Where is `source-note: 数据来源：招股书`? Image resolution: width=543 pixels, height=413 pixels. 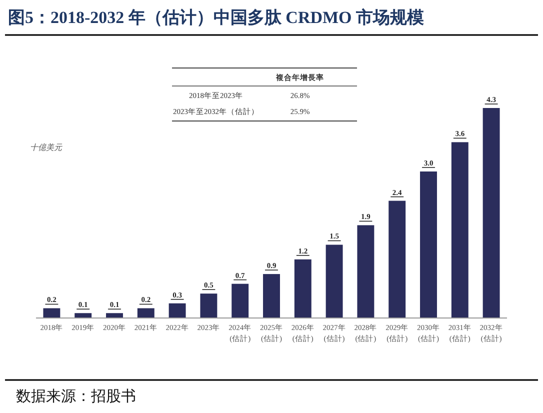
source-note: 数据来源：招股书 is located at coordinates (76, 396).